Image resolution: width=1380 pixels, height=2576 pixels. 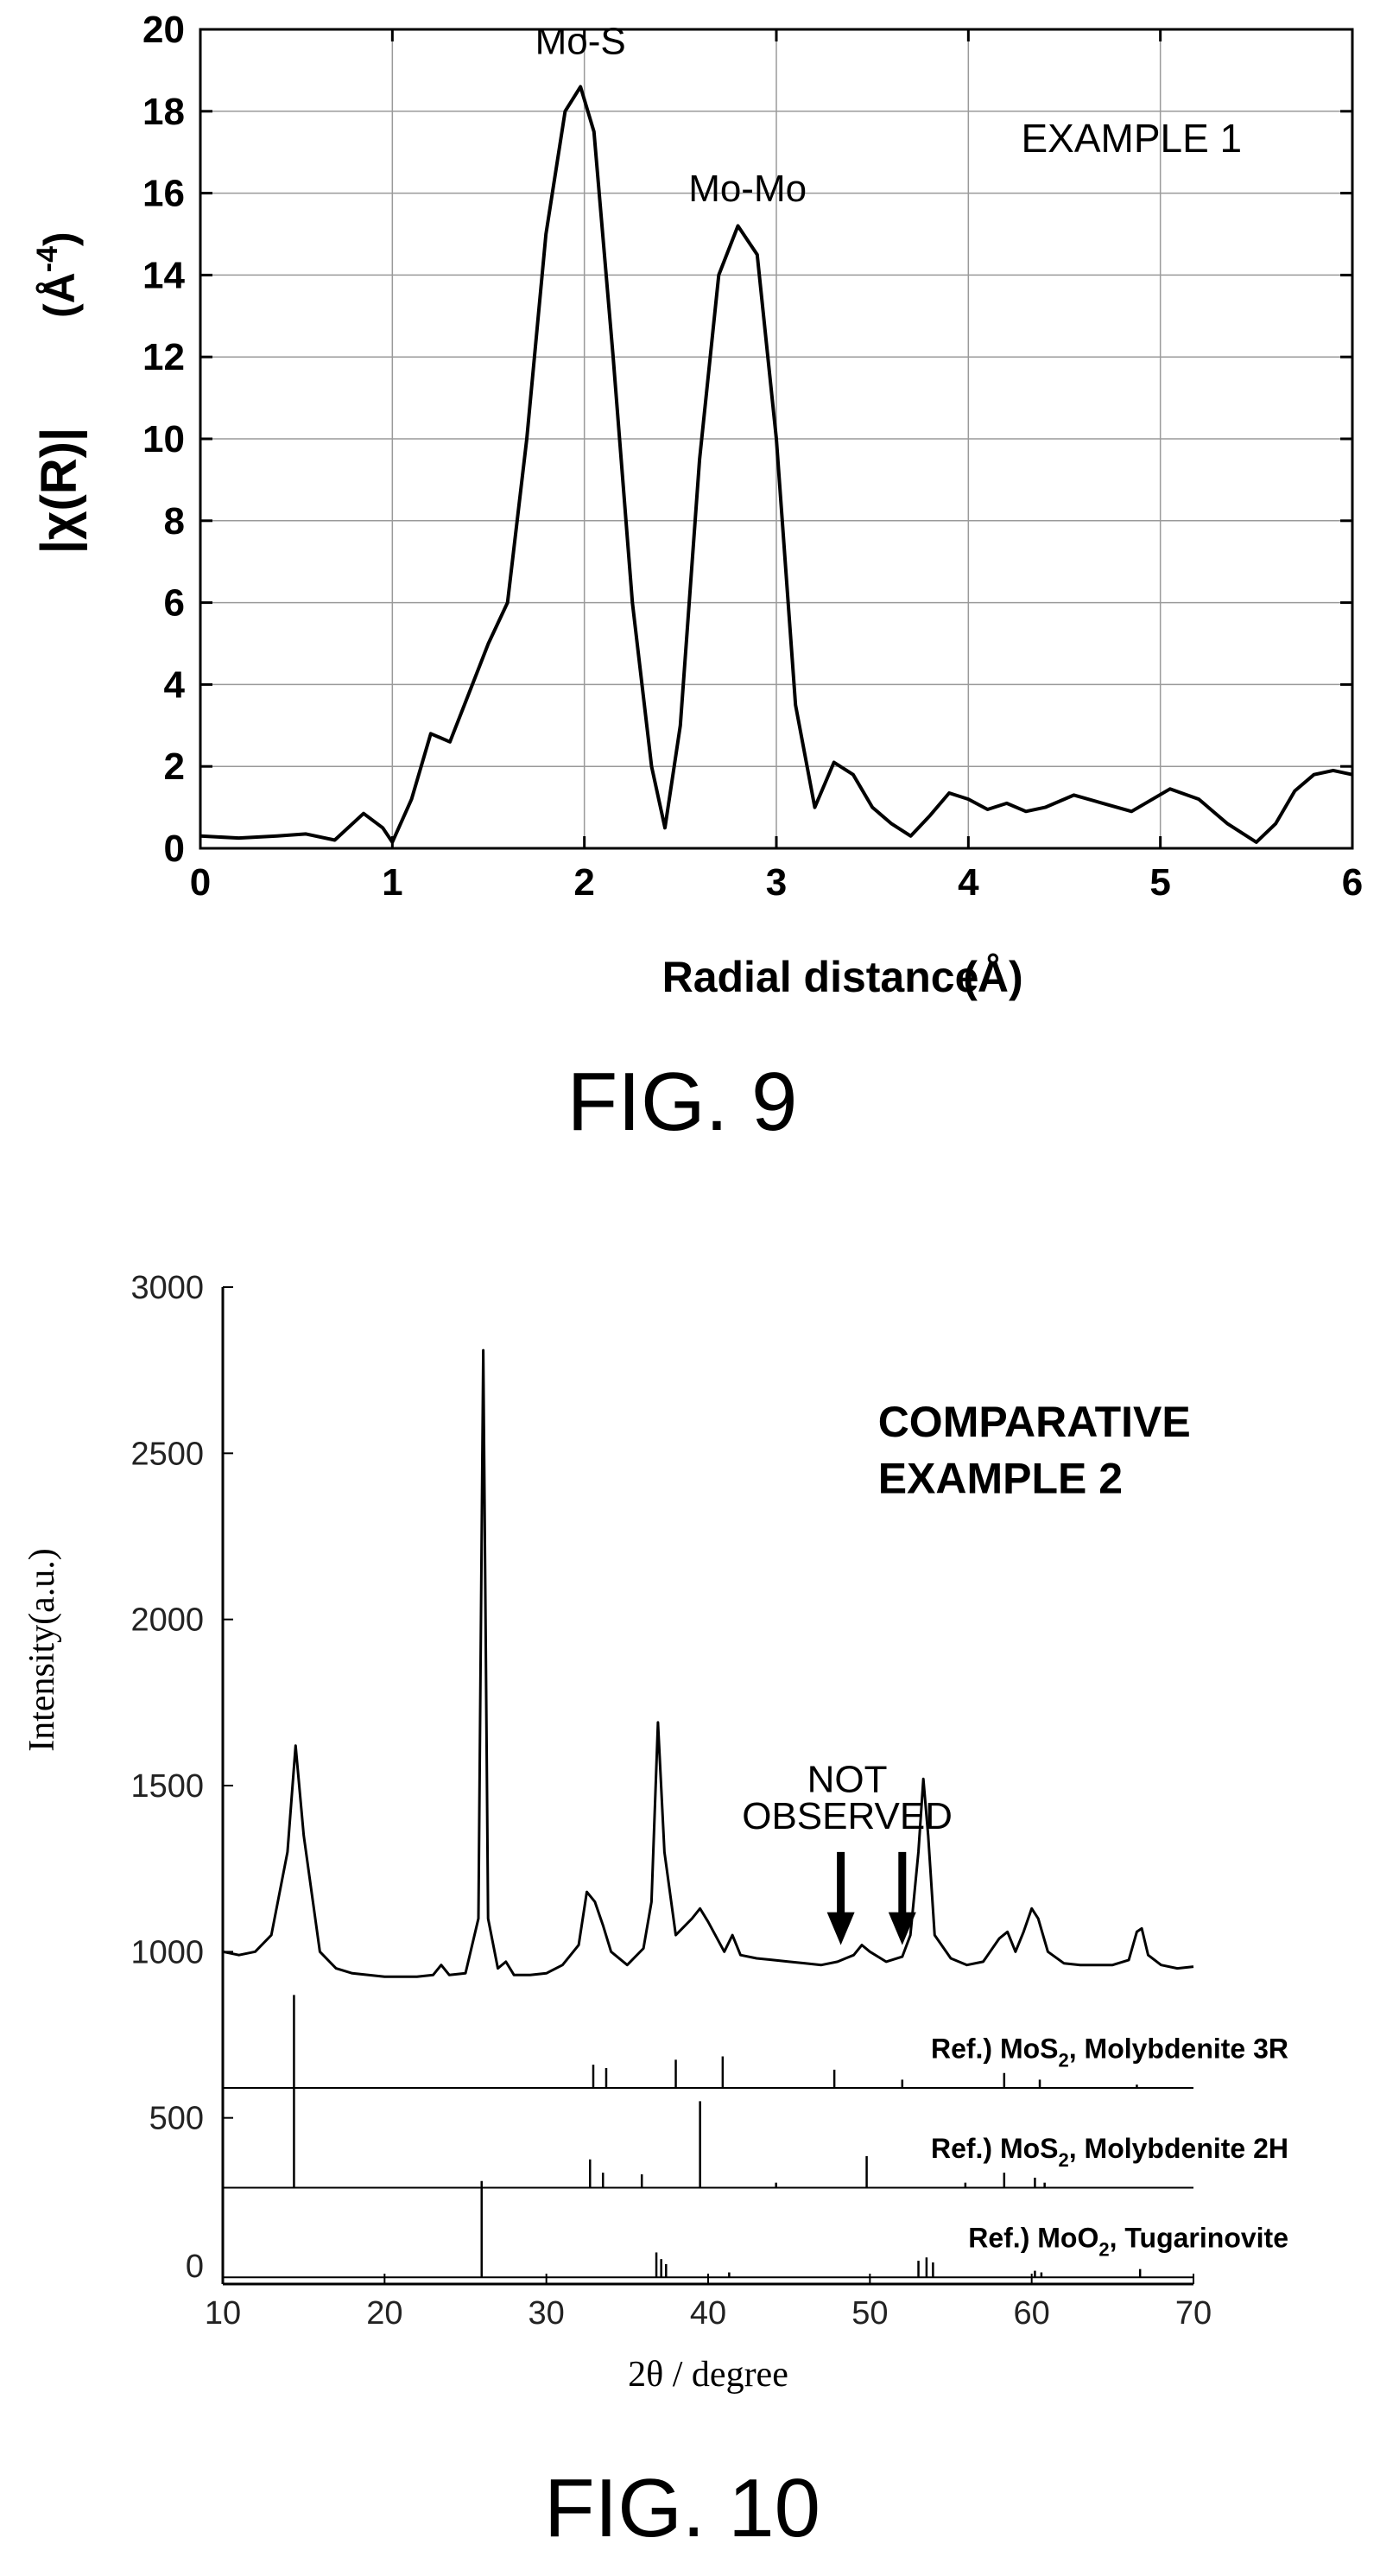 I want to click on fig10-annotation-example-2: EXAMPLE 2, so click(x=1000, y=1478).